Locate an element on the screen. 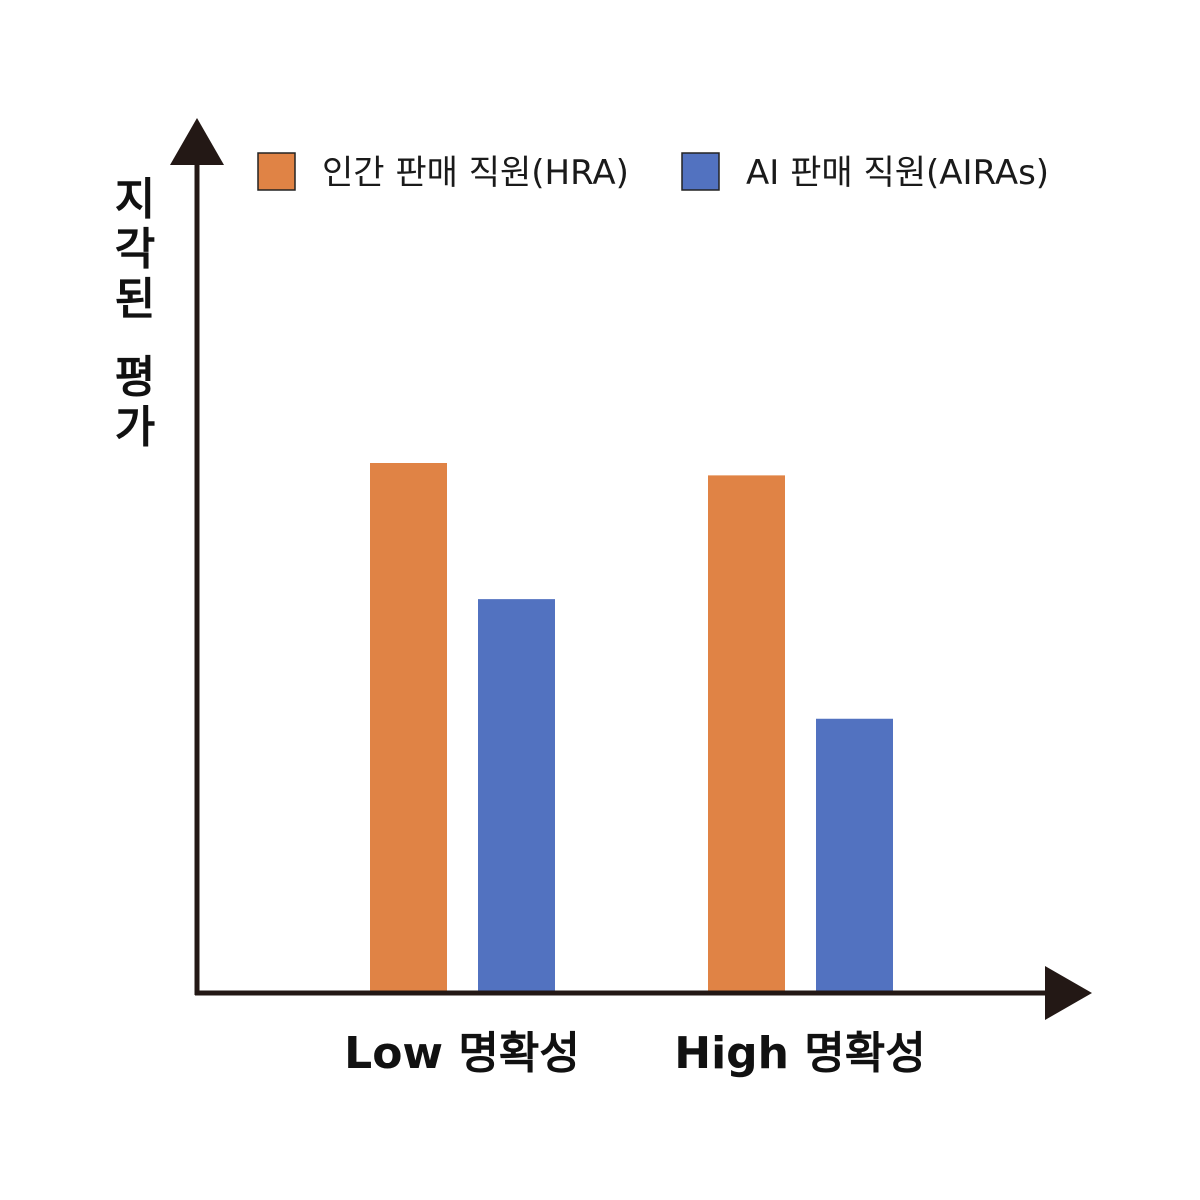 This screenshot has height=1200, width=1200. y-axis-label-char: 된 is located at coordinates (135, 299).